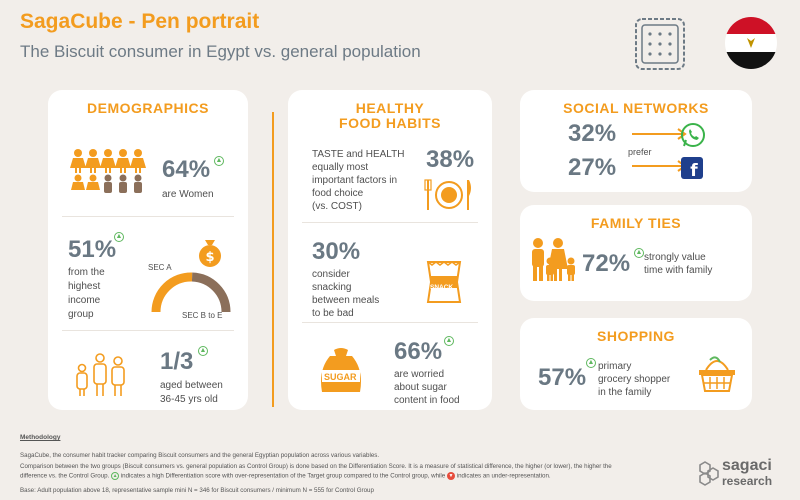 The width and height of the screenshot is (800, 500). I want to click on healthy-heading-line2: FOOD HABITS, so click(390, 123).